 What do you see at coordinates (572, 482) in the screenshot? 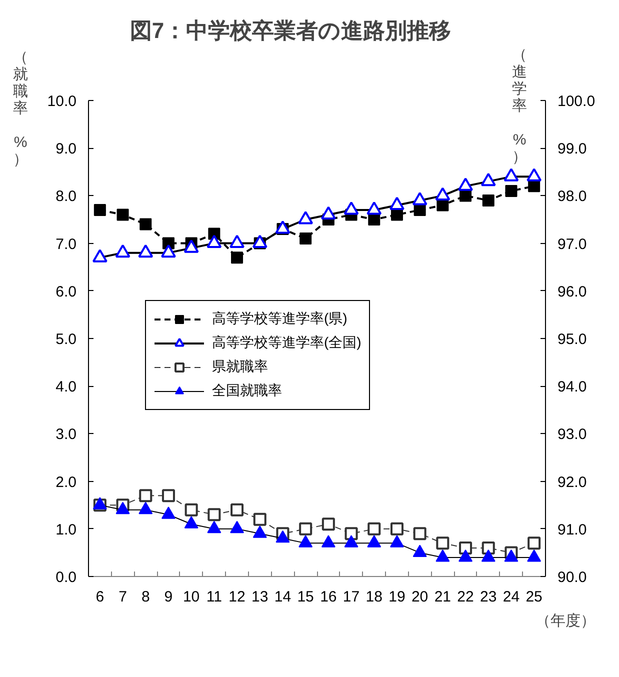
I see `y2-tick-label: 92.0` at bounding box center [572, 482].